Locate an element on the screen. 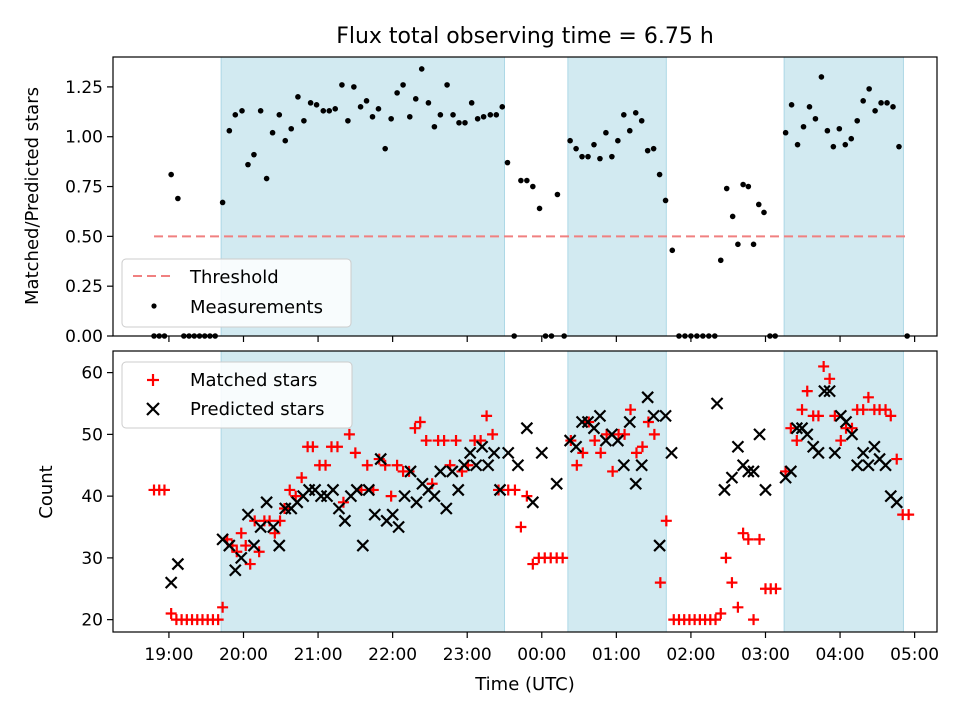 This screenshot has height=724, width=960. y-tick-label: 0.50 is located at coordinates (84, 237).